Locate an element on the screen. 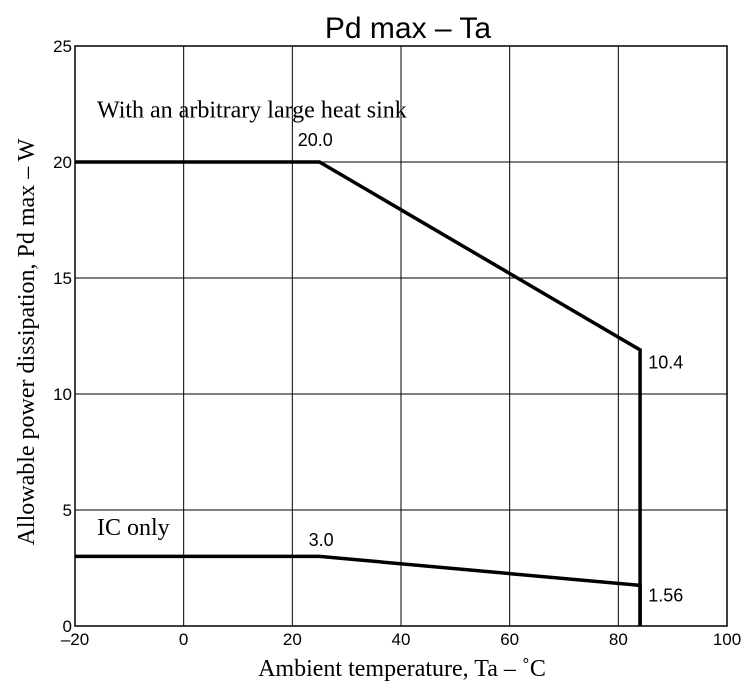 The image size is (746, 689). y-tick-label: 20 is located at coordinates (62, 162).